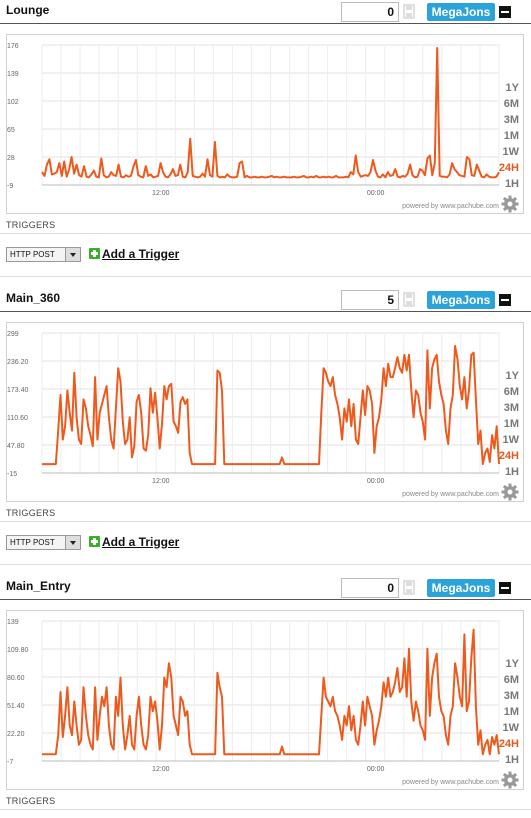 This screenshot has height=818, width=531. Describe the element at coordinates (28, 10) in the screenshot. I see `feed-title: Lounge` at that location.